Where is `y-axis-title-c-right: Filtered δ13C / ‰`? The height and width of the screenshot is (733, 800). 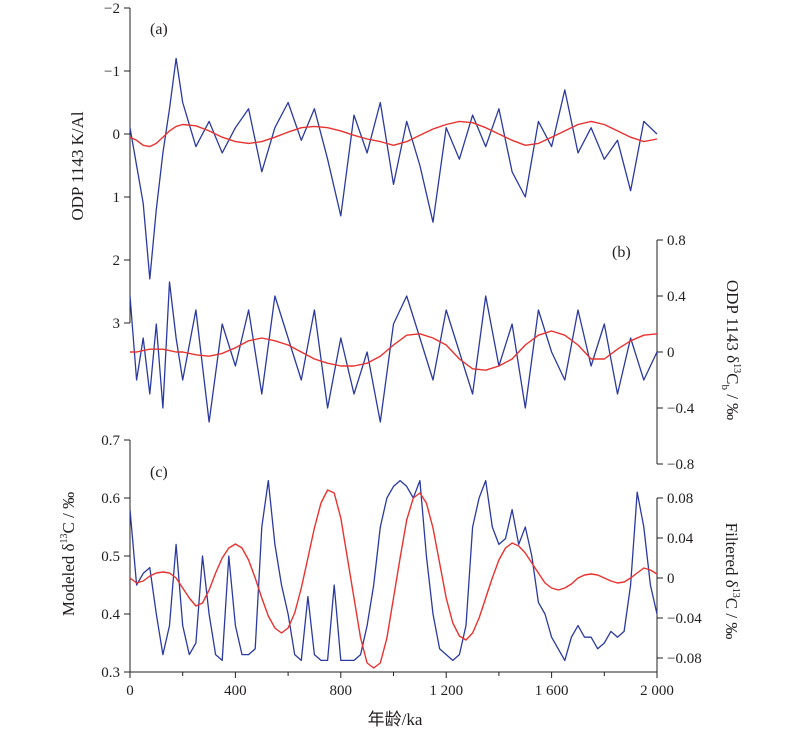
y-axis-title-c-right: Filtered δ13C / ‰ is located at coordinates (731, 581).